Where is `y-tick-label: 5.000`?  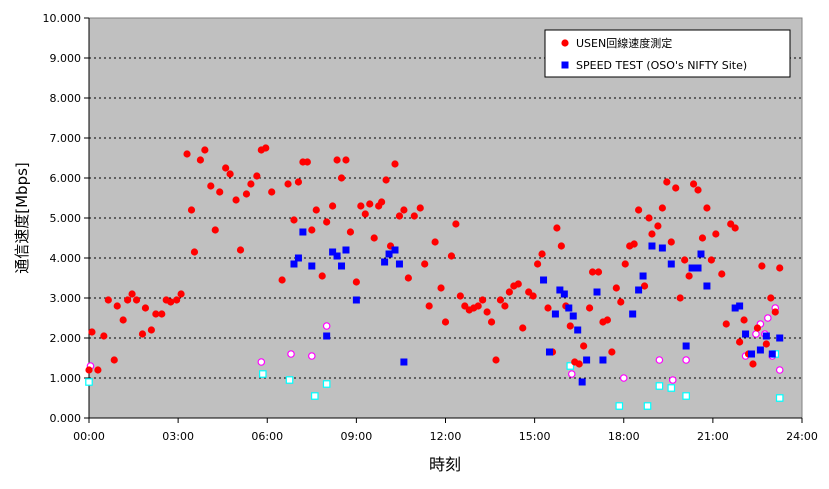
y-tick-label: 5.000 is located at coordinates (66, 218).